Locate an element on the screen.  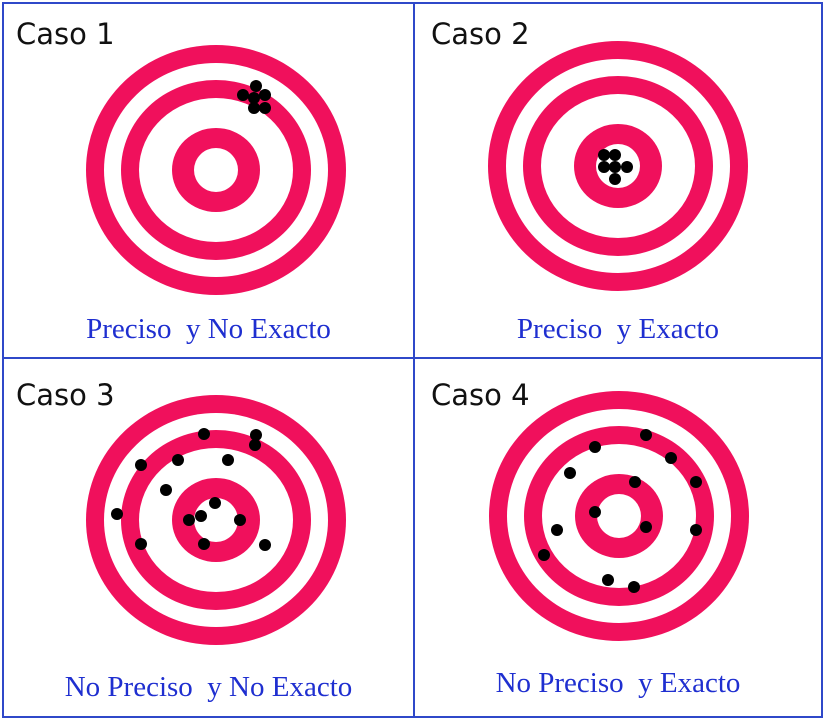
panel-caption: No Preciso y No Exacto is located at coordinates (208, 687).